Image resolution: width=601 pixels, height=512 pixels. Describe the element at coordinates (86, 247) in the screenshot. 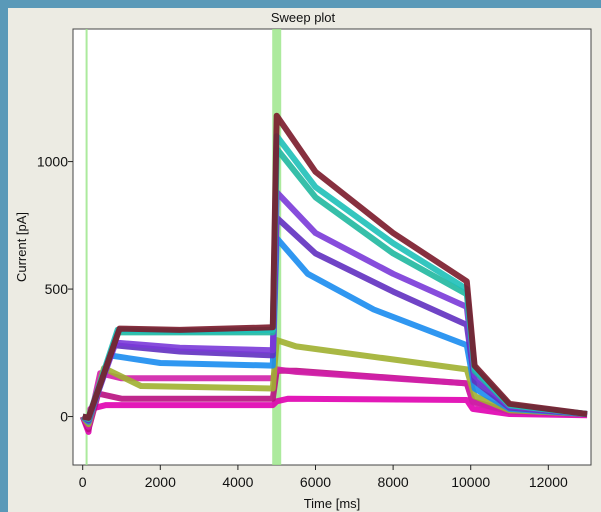

I see `highlight-marker` at that location.